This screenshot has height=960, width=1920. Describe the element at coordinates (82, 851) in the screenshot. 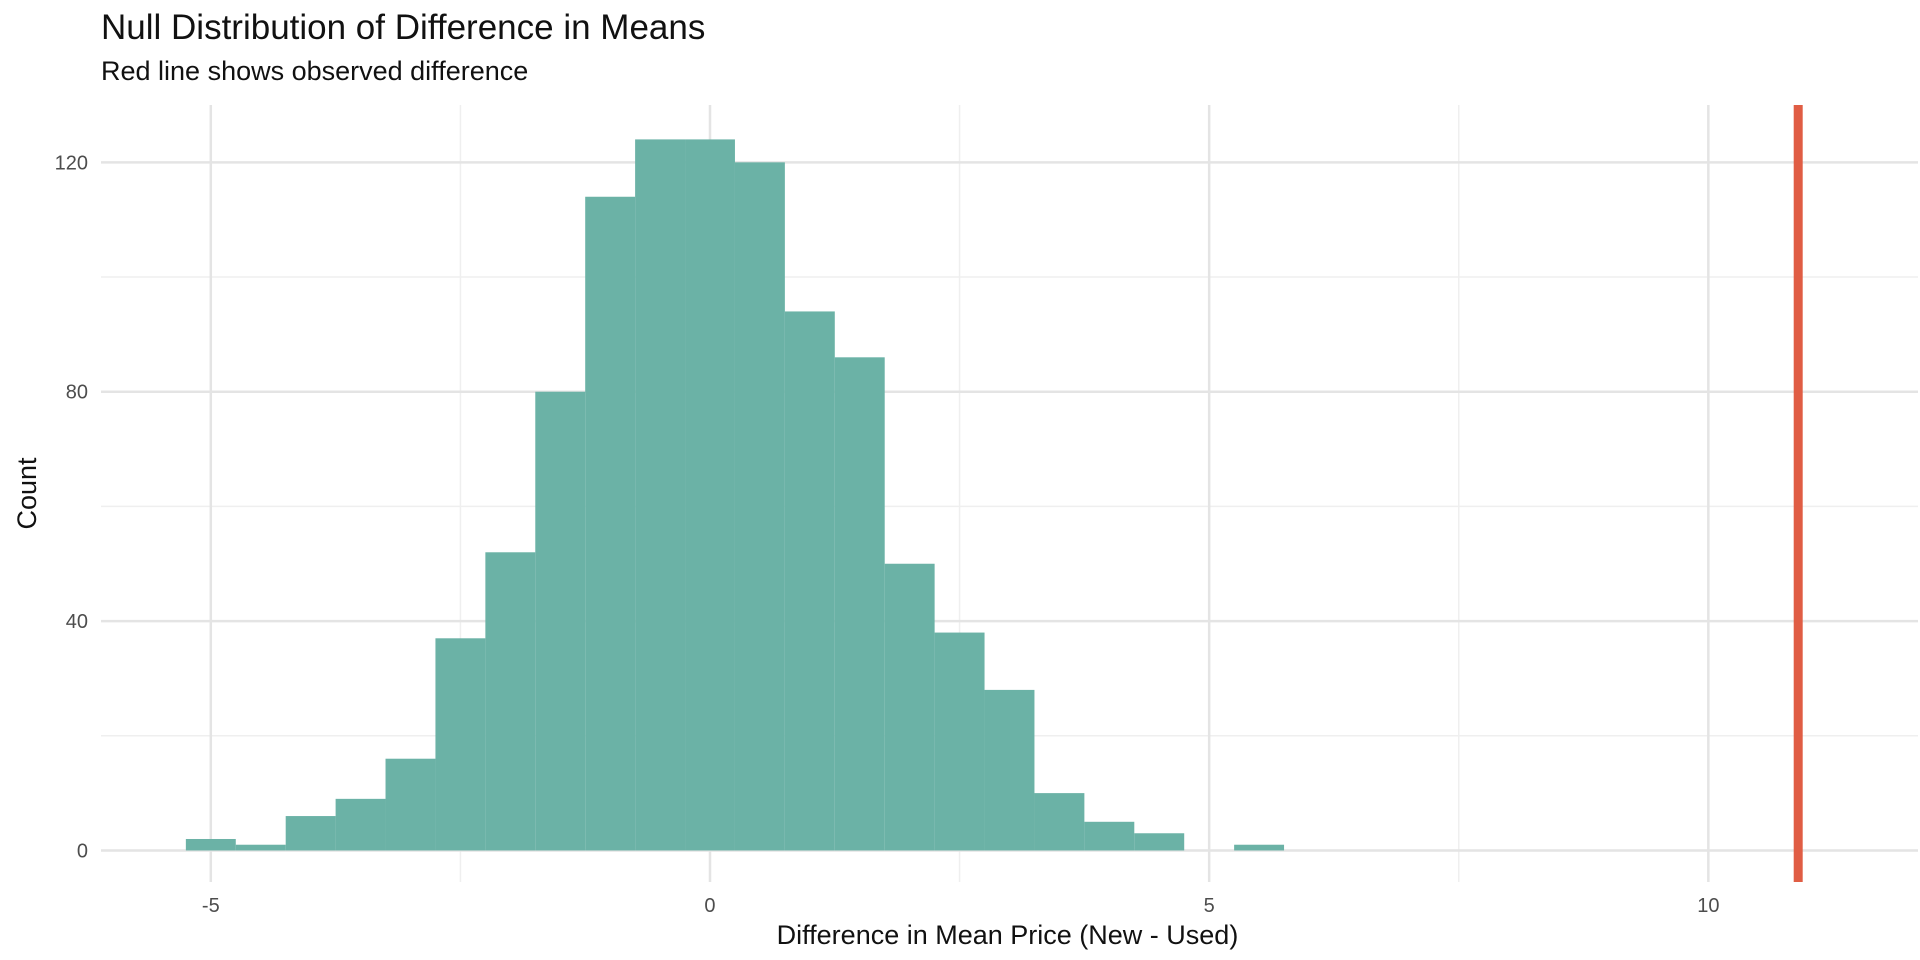

I see `y-tick-label: 0` at that location.